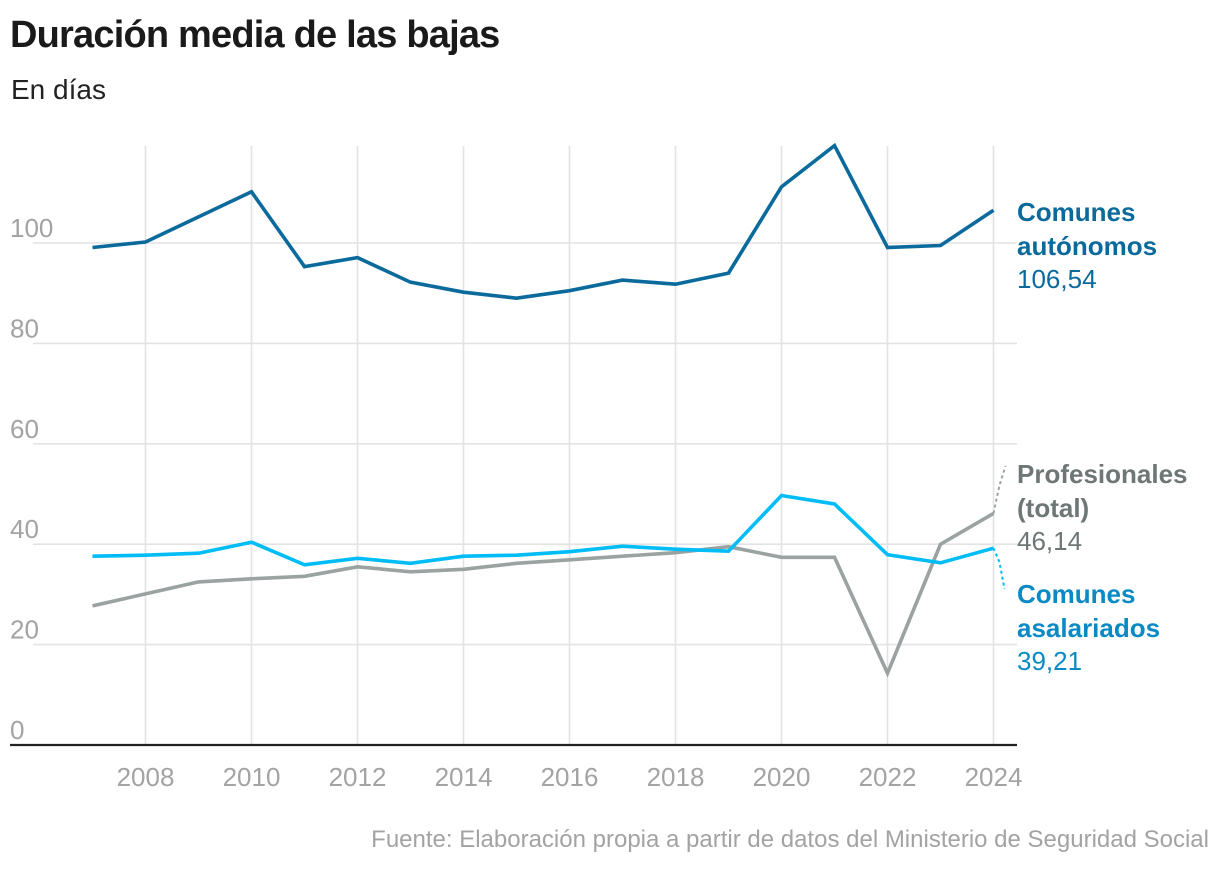 The width and height of the screenshot is (1220, 872). I want to click on x-tick-label: 2016, so click(570, 777).